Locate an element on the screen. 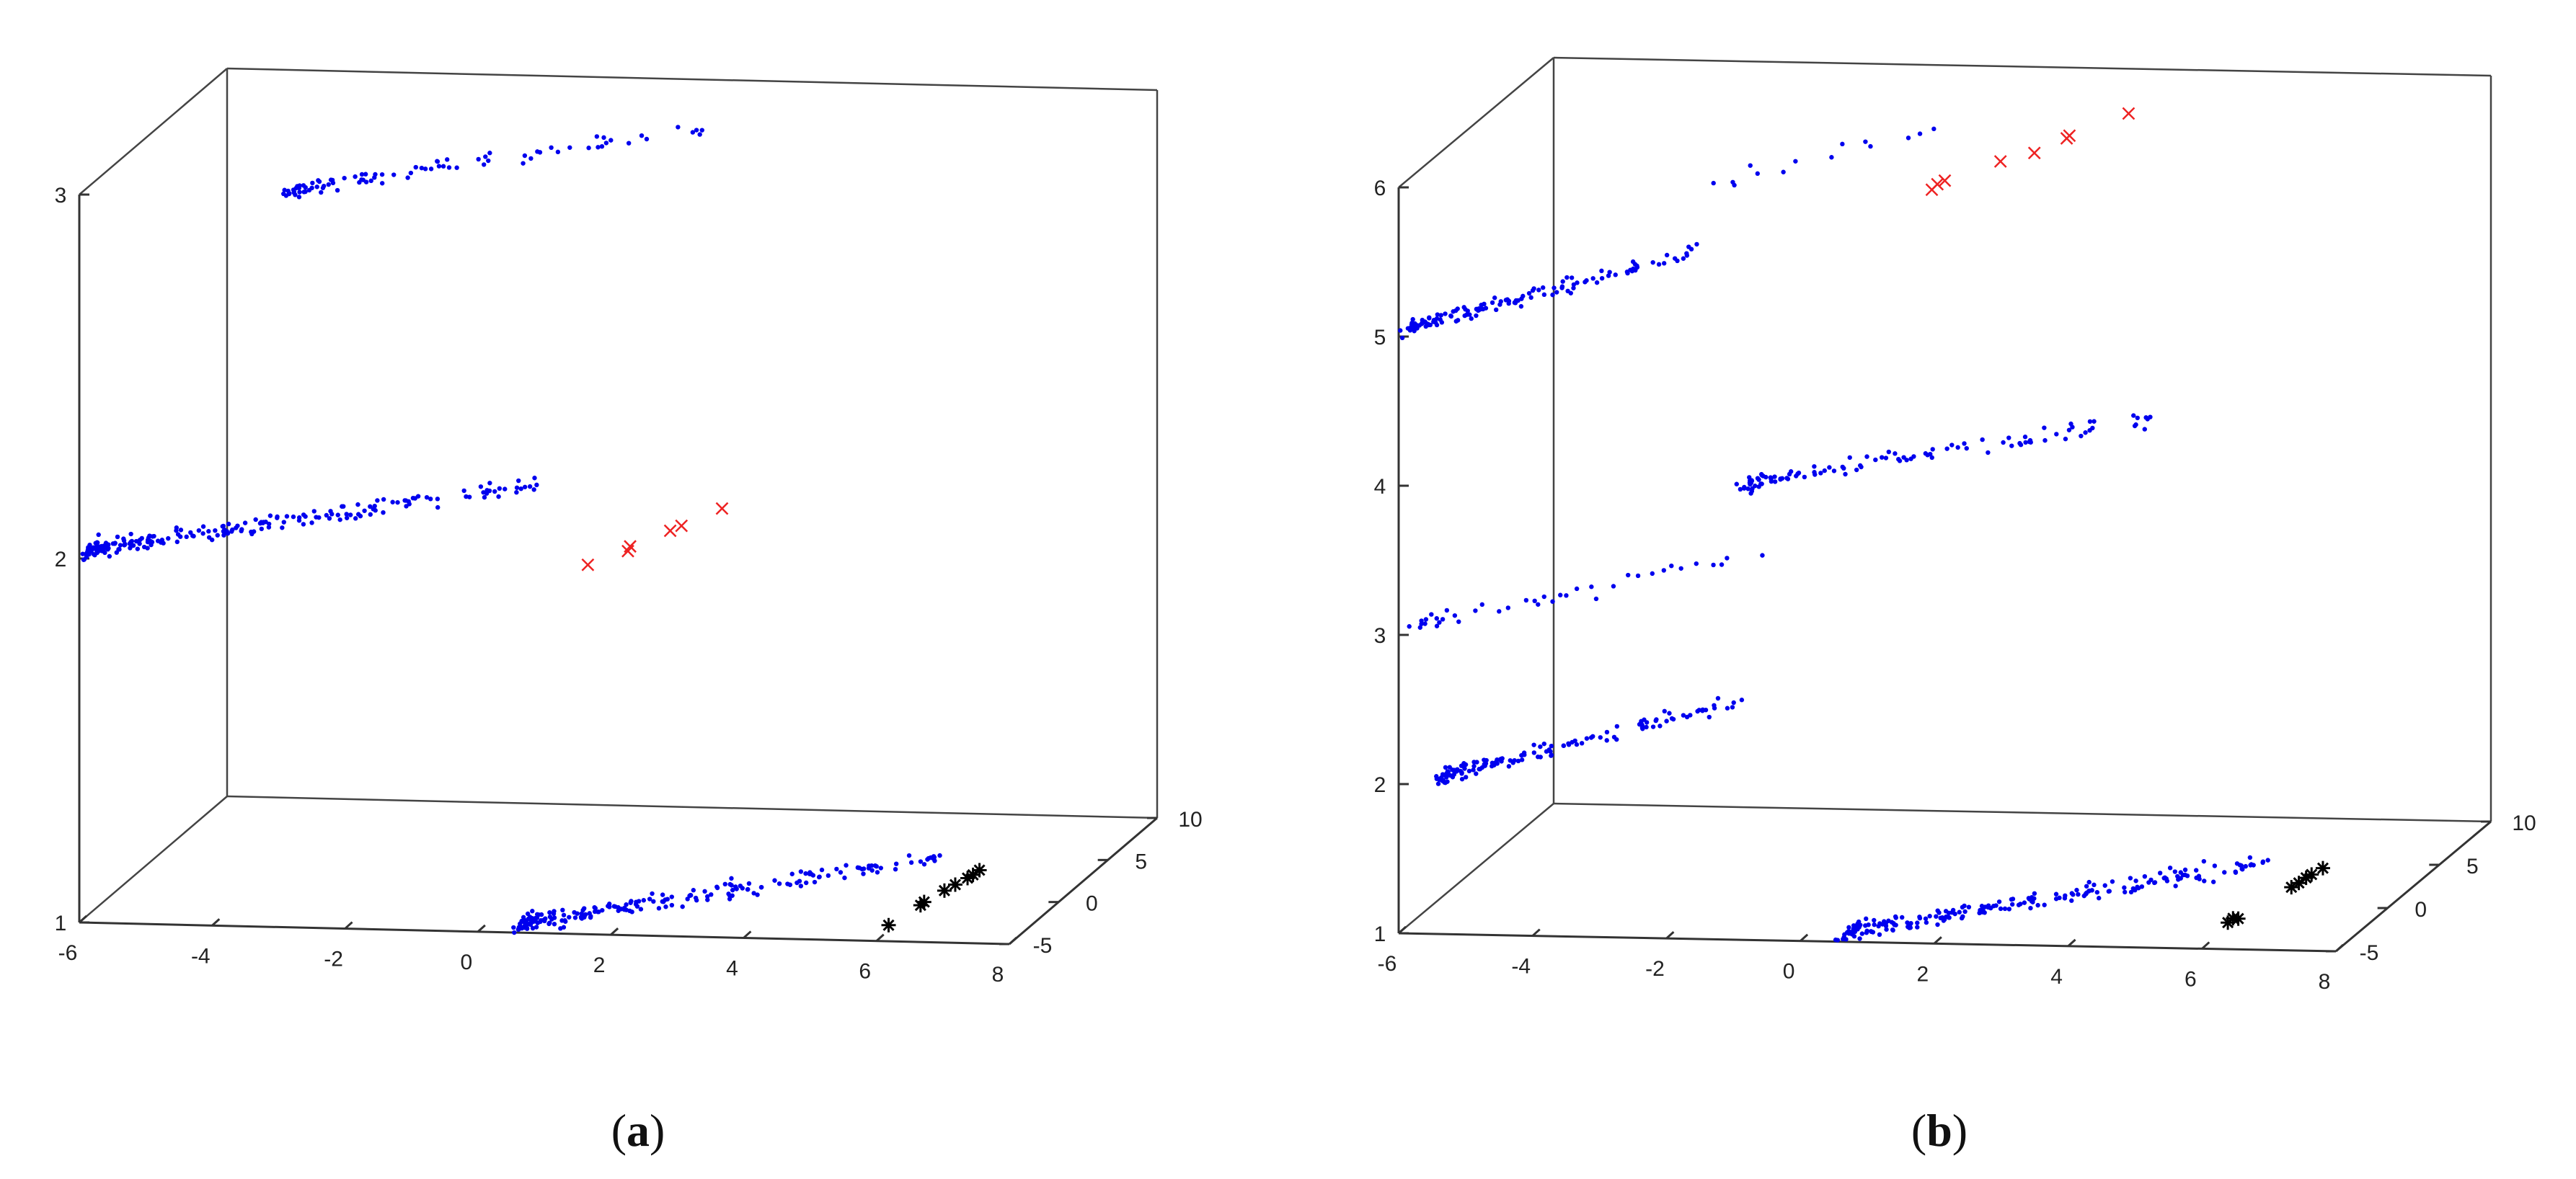 The image size is (2576, 1179). panel-a-z-tick-label: 2 is located at coordinates (61, 559).